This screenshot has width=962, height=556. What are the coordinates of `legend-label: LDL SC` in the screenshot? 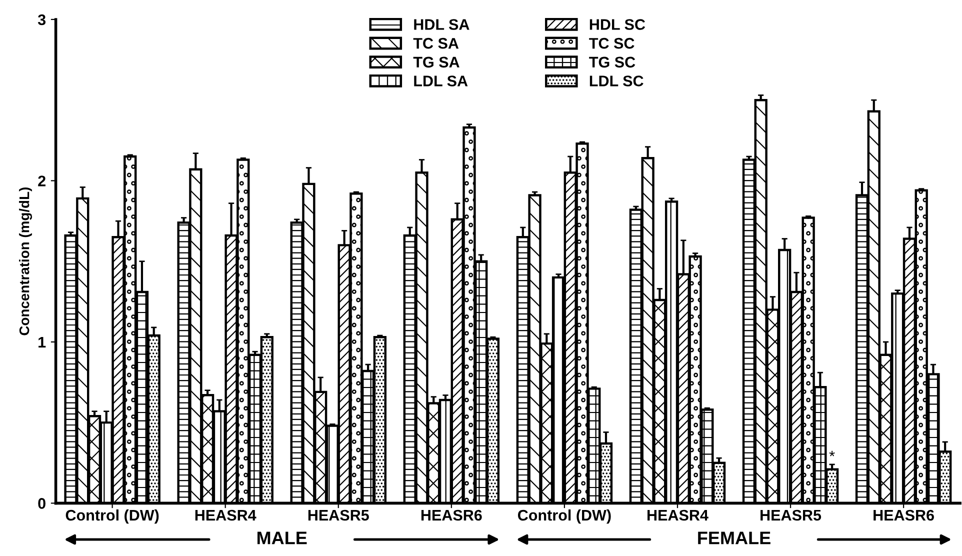 It's located at (617, 81).